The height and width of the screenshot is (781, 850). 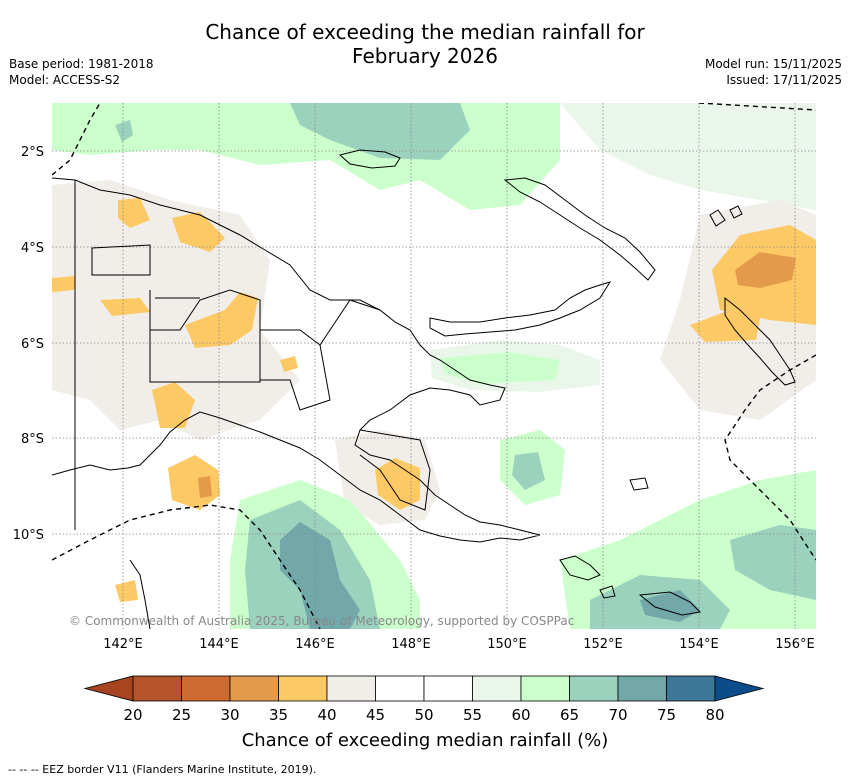 I want to click on colorbar-label: 30, so click(x=229, y=715).